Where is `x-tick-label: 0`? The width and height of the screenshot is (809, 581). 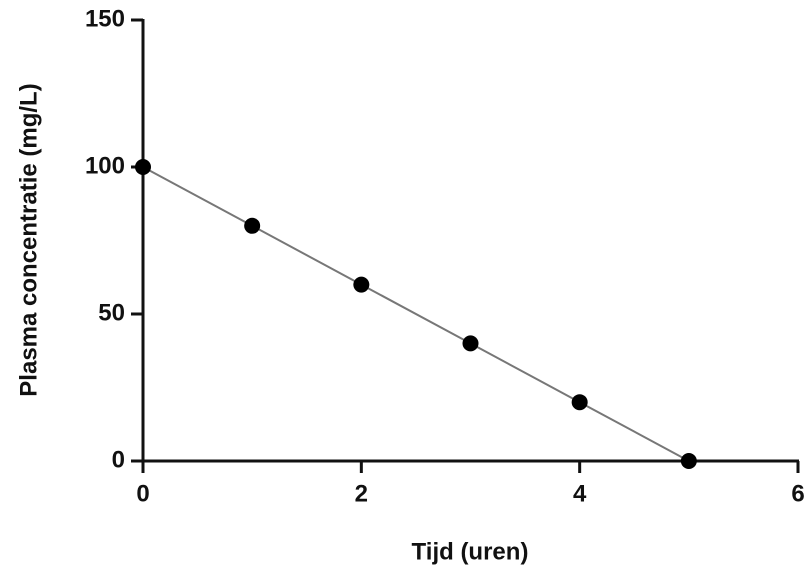
x-tick-label: 0 is located at coordinates (142, 493).